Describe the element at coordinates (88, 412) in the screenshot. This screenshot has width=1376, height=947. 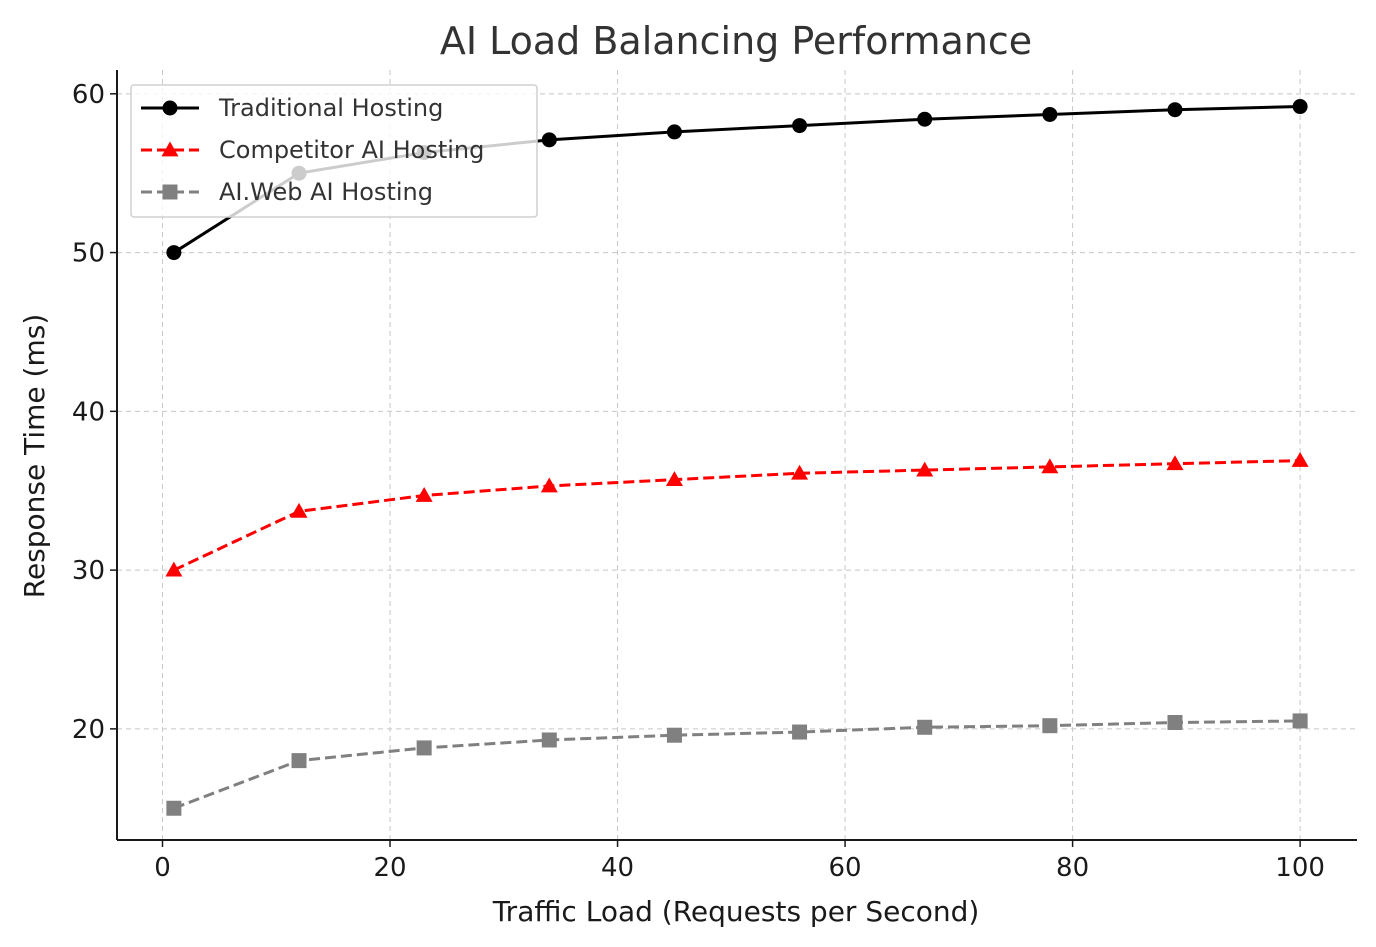
I see `y-tick-label: 40` at that location.